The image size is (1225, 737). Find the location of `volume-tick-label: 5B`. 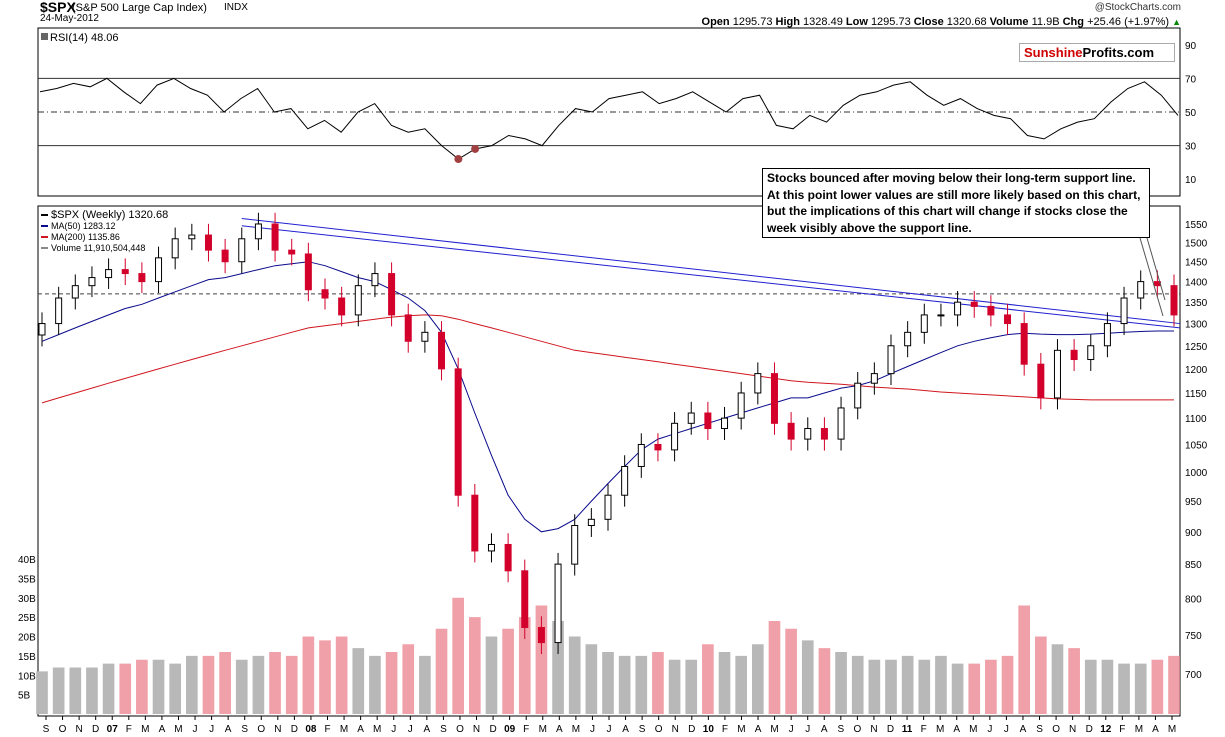

volume-tick-label: 5B is located at coordinates (24, 696).